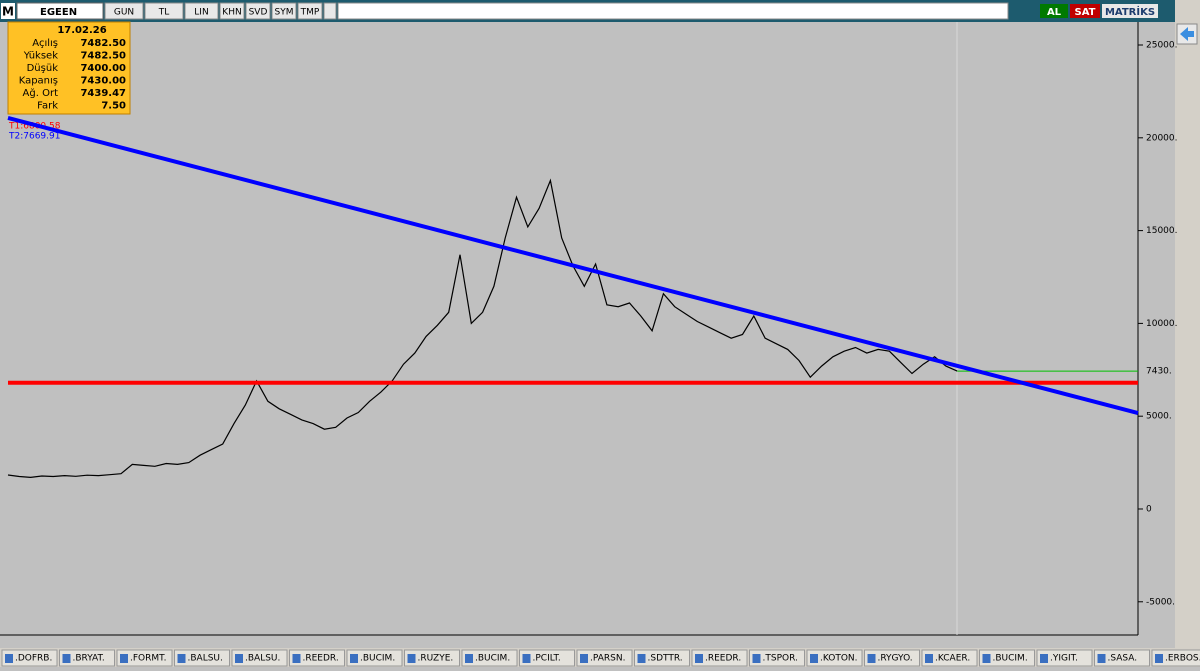  What do you see at coordinates (41, 93) in the screenshot?
I see `info-label: Ağ. Ort` at bounding box center [41, 93].